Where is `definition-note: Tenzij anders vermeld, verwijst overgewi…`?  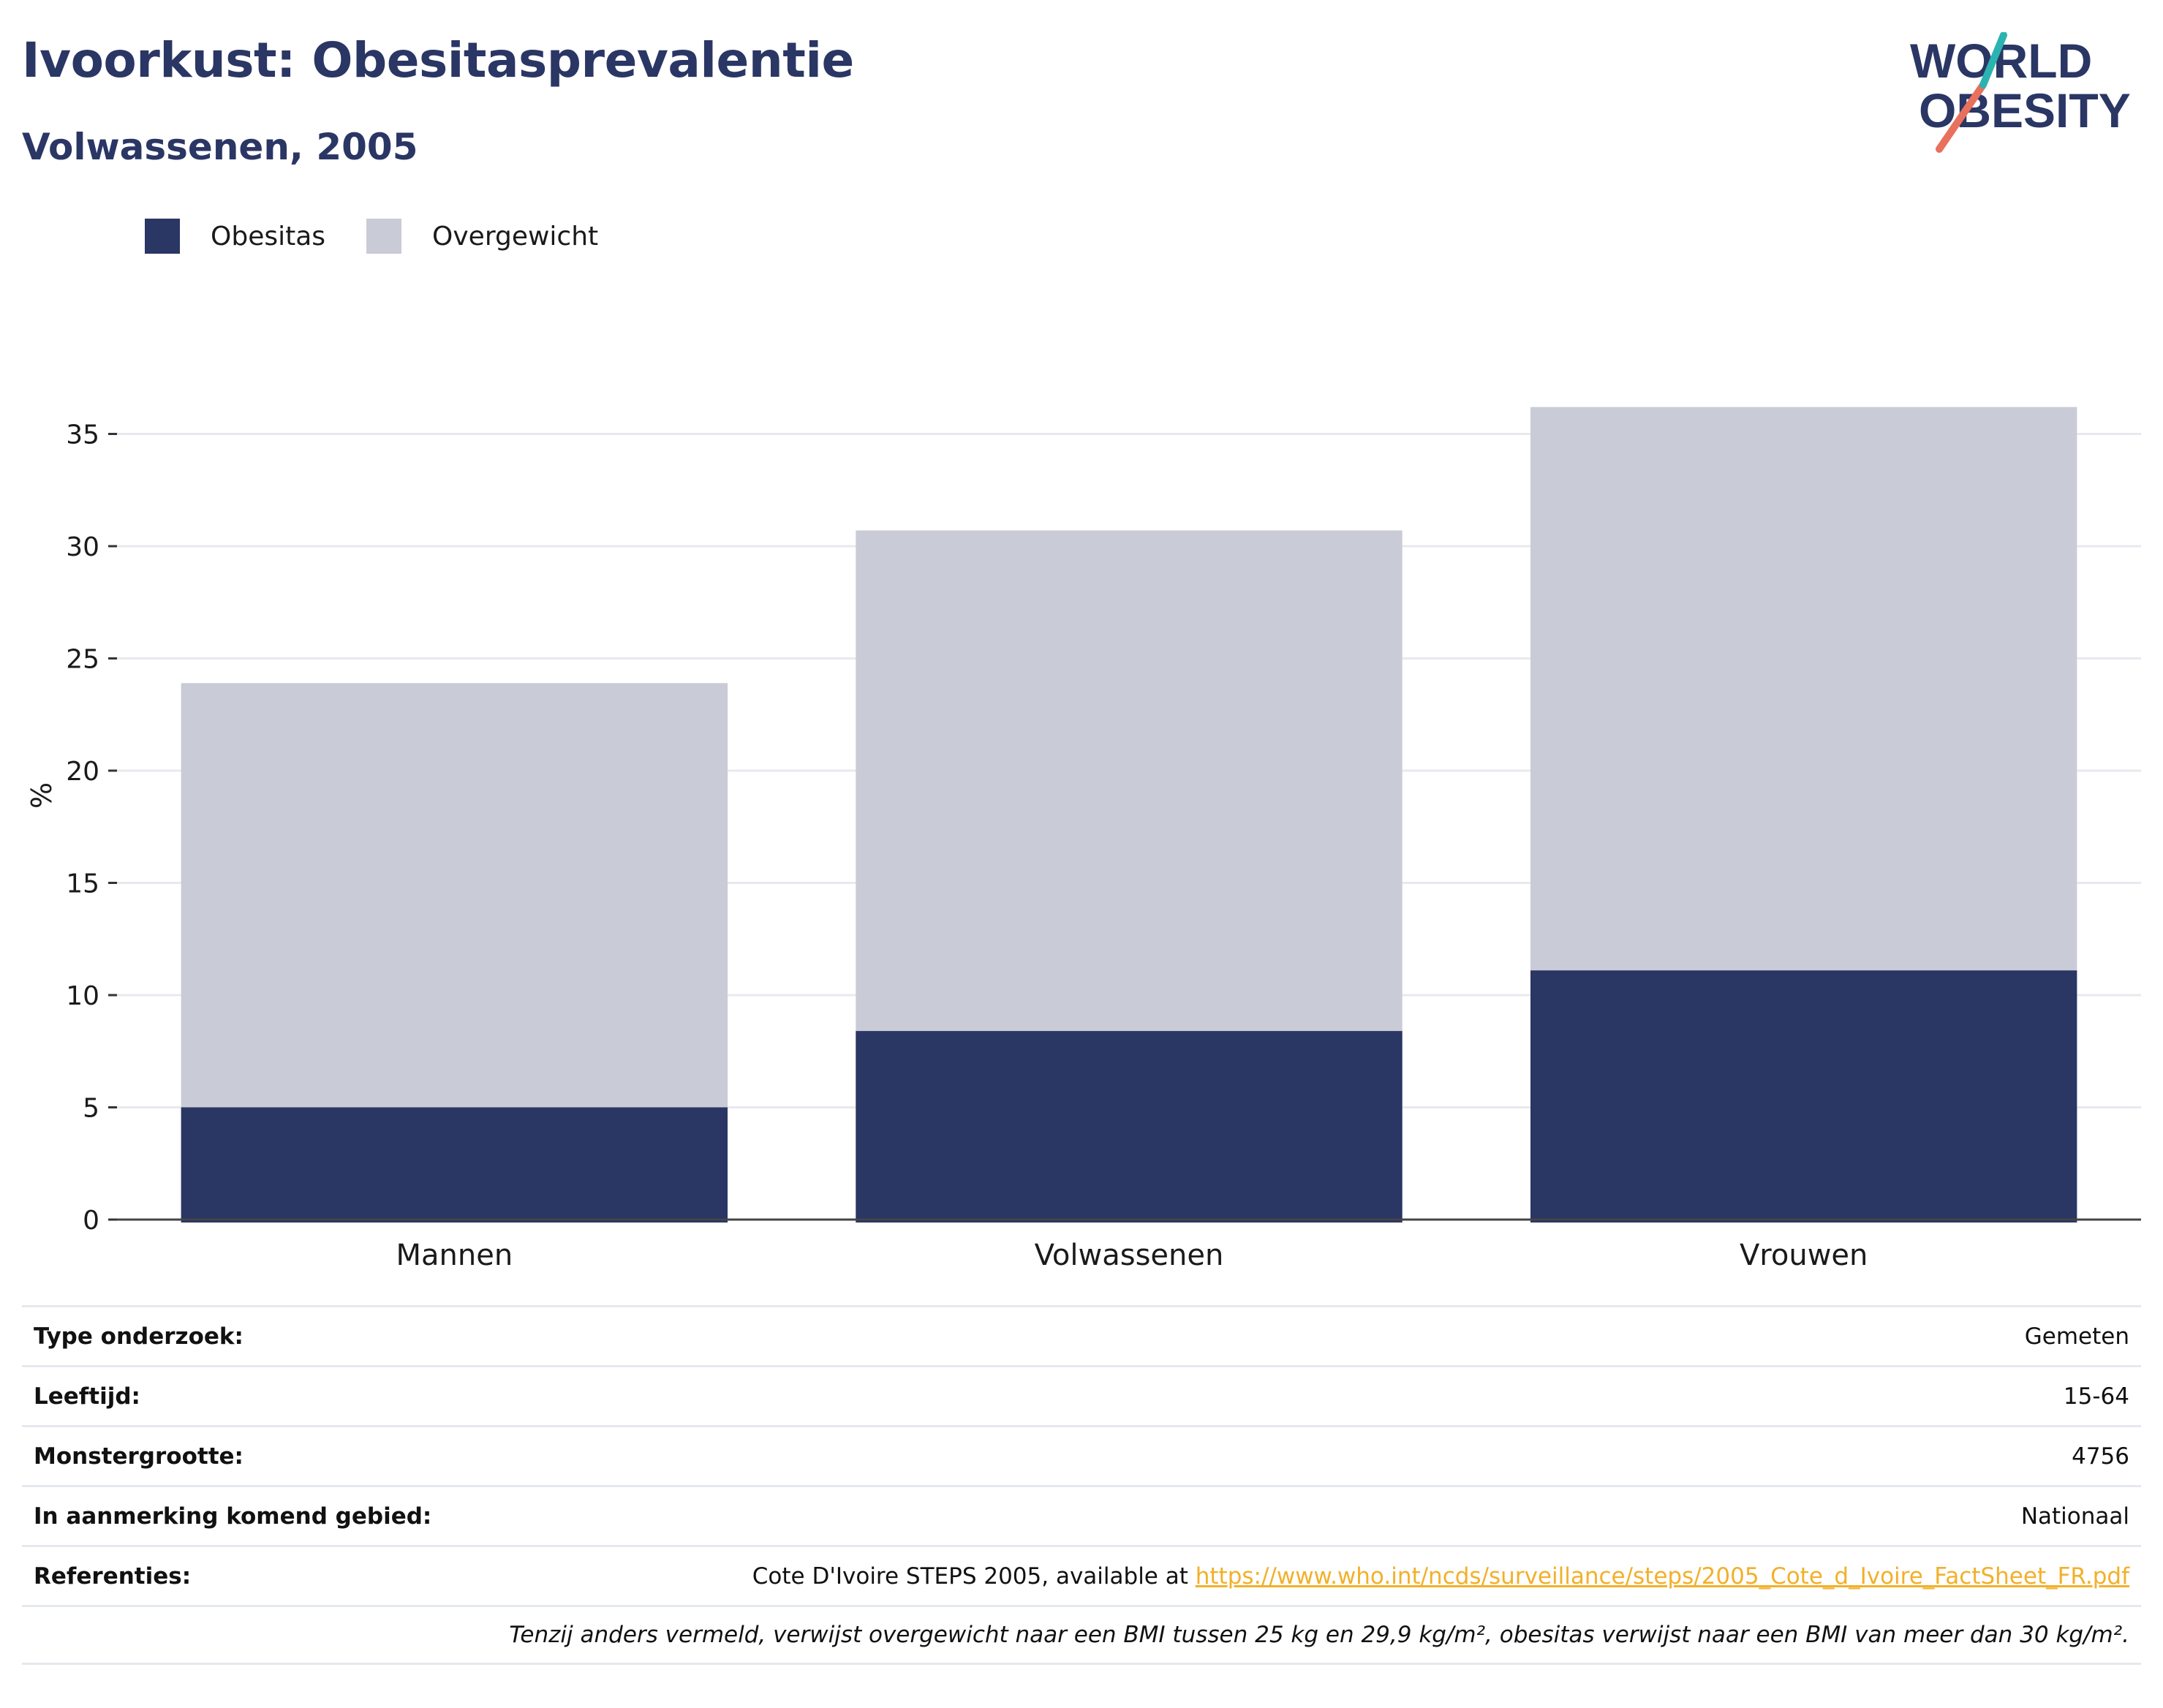 definition-note: Tenzij anders vermeld, verwijst overgewi… is located at coordinates (1319, 1635).